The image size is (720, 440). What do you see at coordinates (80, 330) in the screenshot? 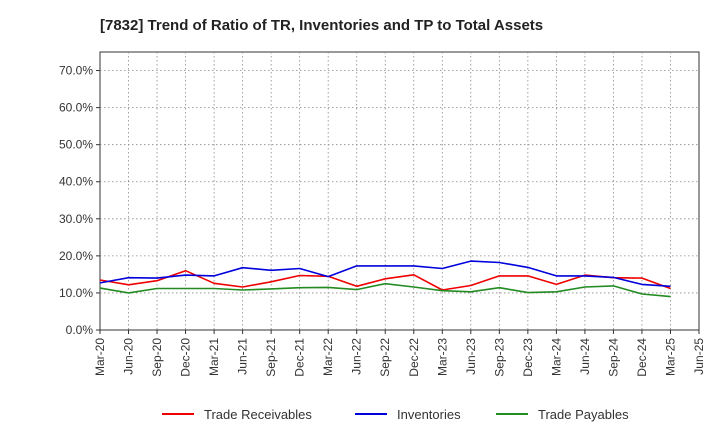
I see `y-tick-label: 0.0%` at bounding box center [80, 330].